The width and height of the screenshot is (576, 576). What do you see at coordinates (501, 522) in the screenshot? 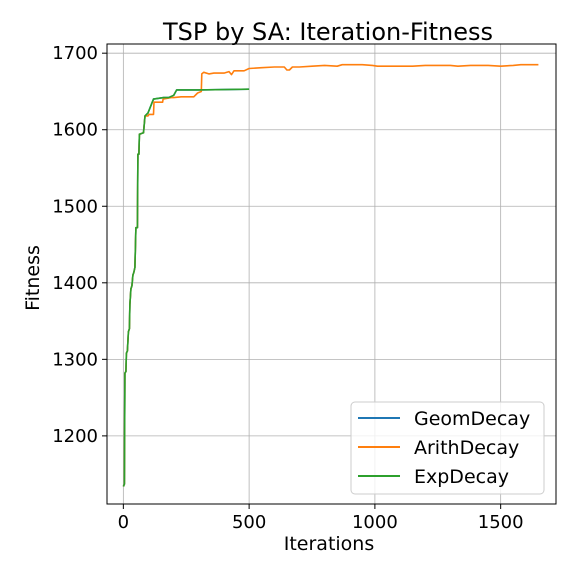
I see `x-tick-label: 1500` at bounding box center [501, 522].